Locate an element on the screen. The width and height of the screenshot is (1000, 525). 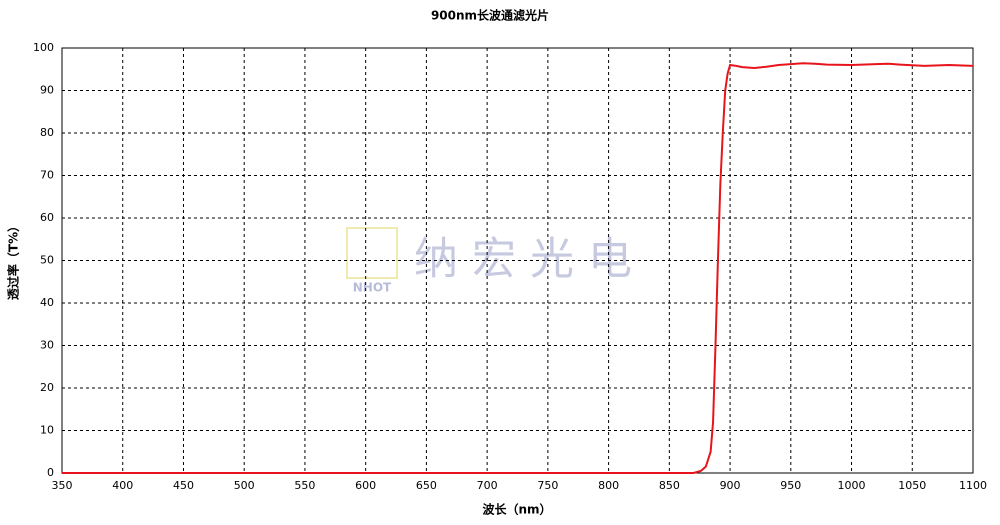
x-tick-label: 900 is located at coordinates (730, 485).